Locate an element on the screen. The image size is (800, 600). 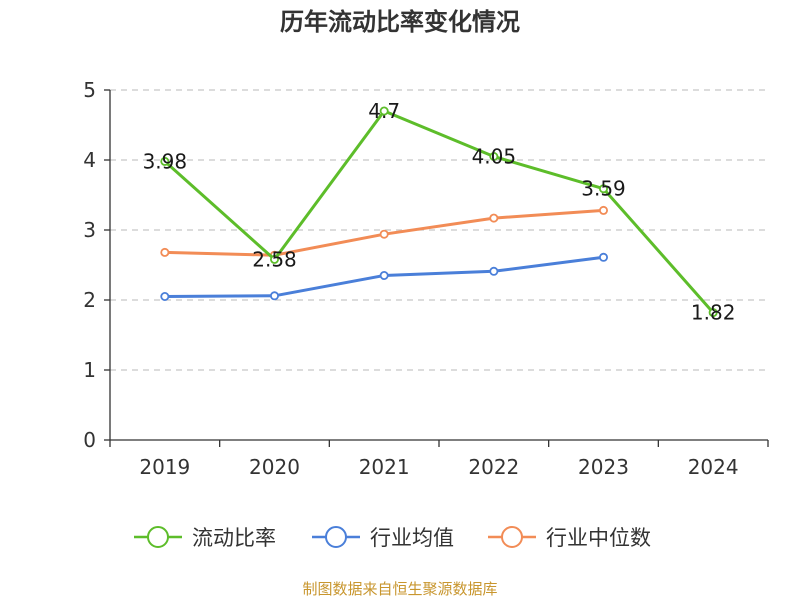
legend-label: 行业均值 is located at coordinates (412, 538).